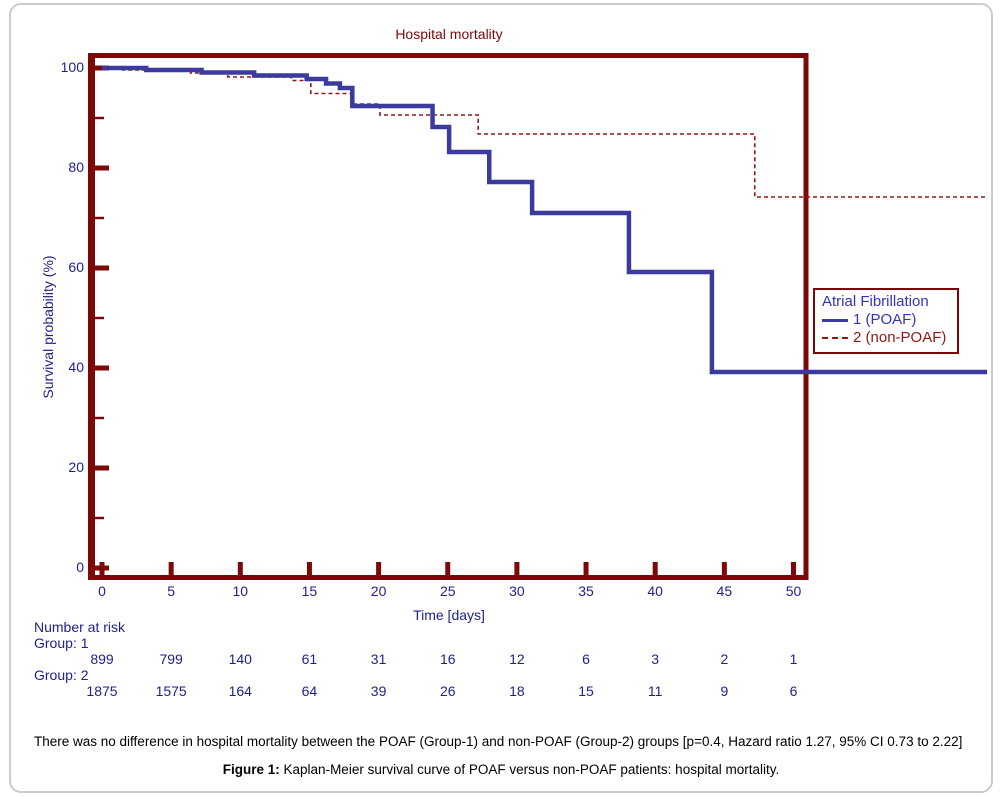 Image resolution: width=1002 pixels, height=797 pixels. Describe the element at coordinates (76, 467) in the screenshot. I see `y-tick-label: 20` at that location.